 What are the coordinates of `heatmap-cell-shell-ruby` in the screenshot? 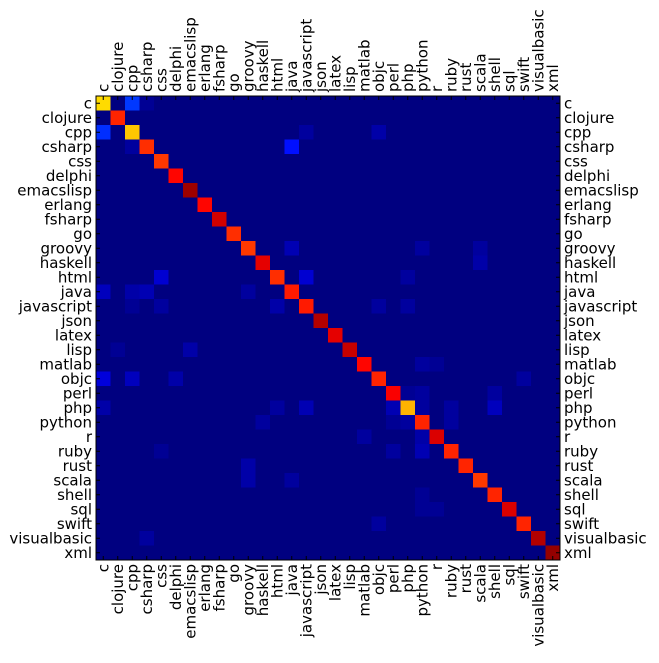 It's located at (451, 495).